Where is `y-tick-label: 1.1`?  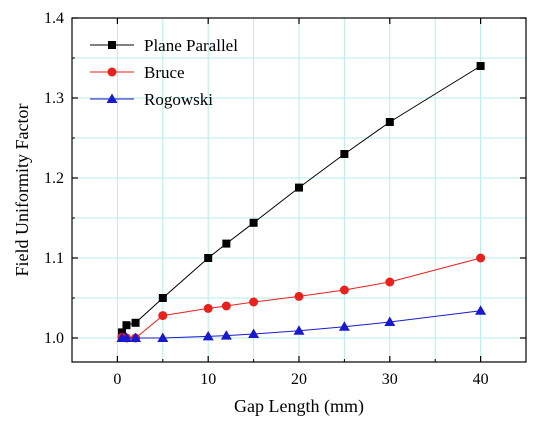 y-tick-label: 1.1 is located at coordinates (54, 258).